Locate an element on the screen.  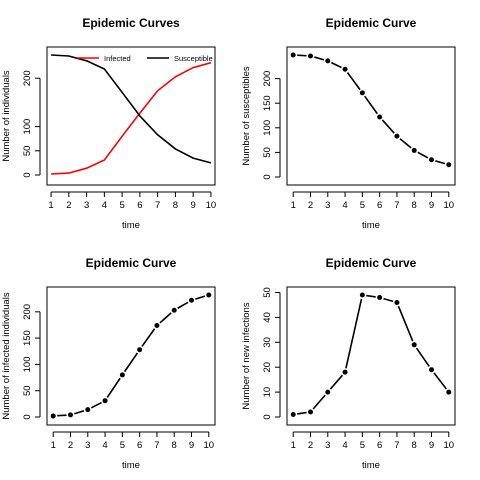
y-axis-title: Number of susceptibles is located at coordinates (246, 116).